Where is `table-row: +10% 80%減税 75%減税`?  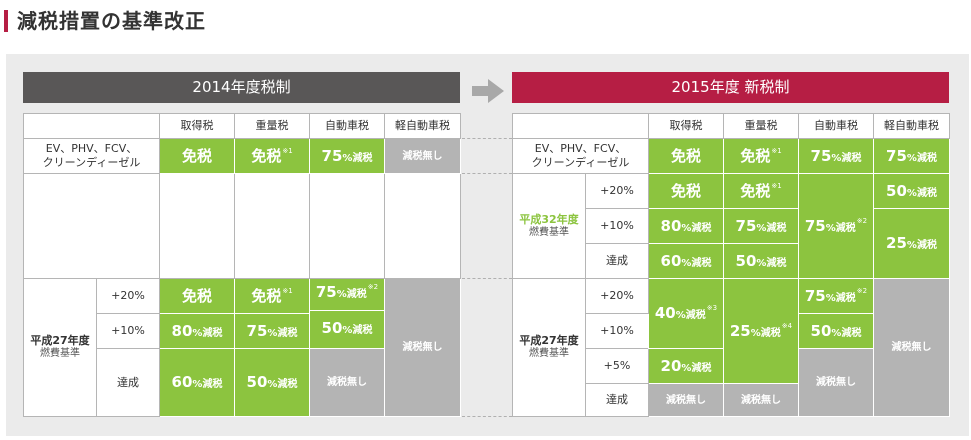
table-row: +10% 80%減税 75%減税 is located at coordinates (242, 331).